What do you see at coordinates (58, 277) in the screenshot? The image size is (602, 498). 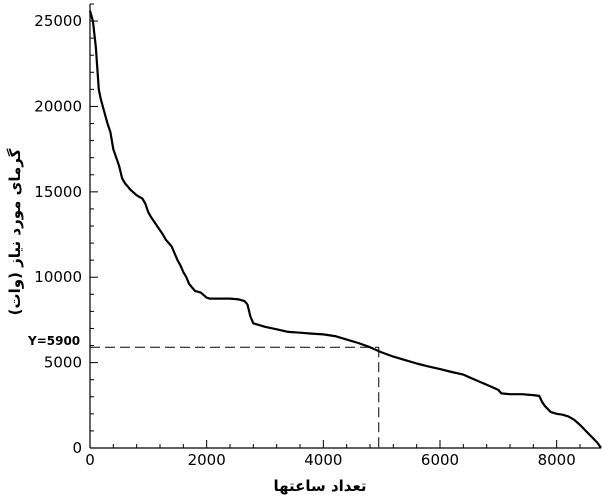 I see `y-tick-label: 10000` at bounding box center [58, 277].